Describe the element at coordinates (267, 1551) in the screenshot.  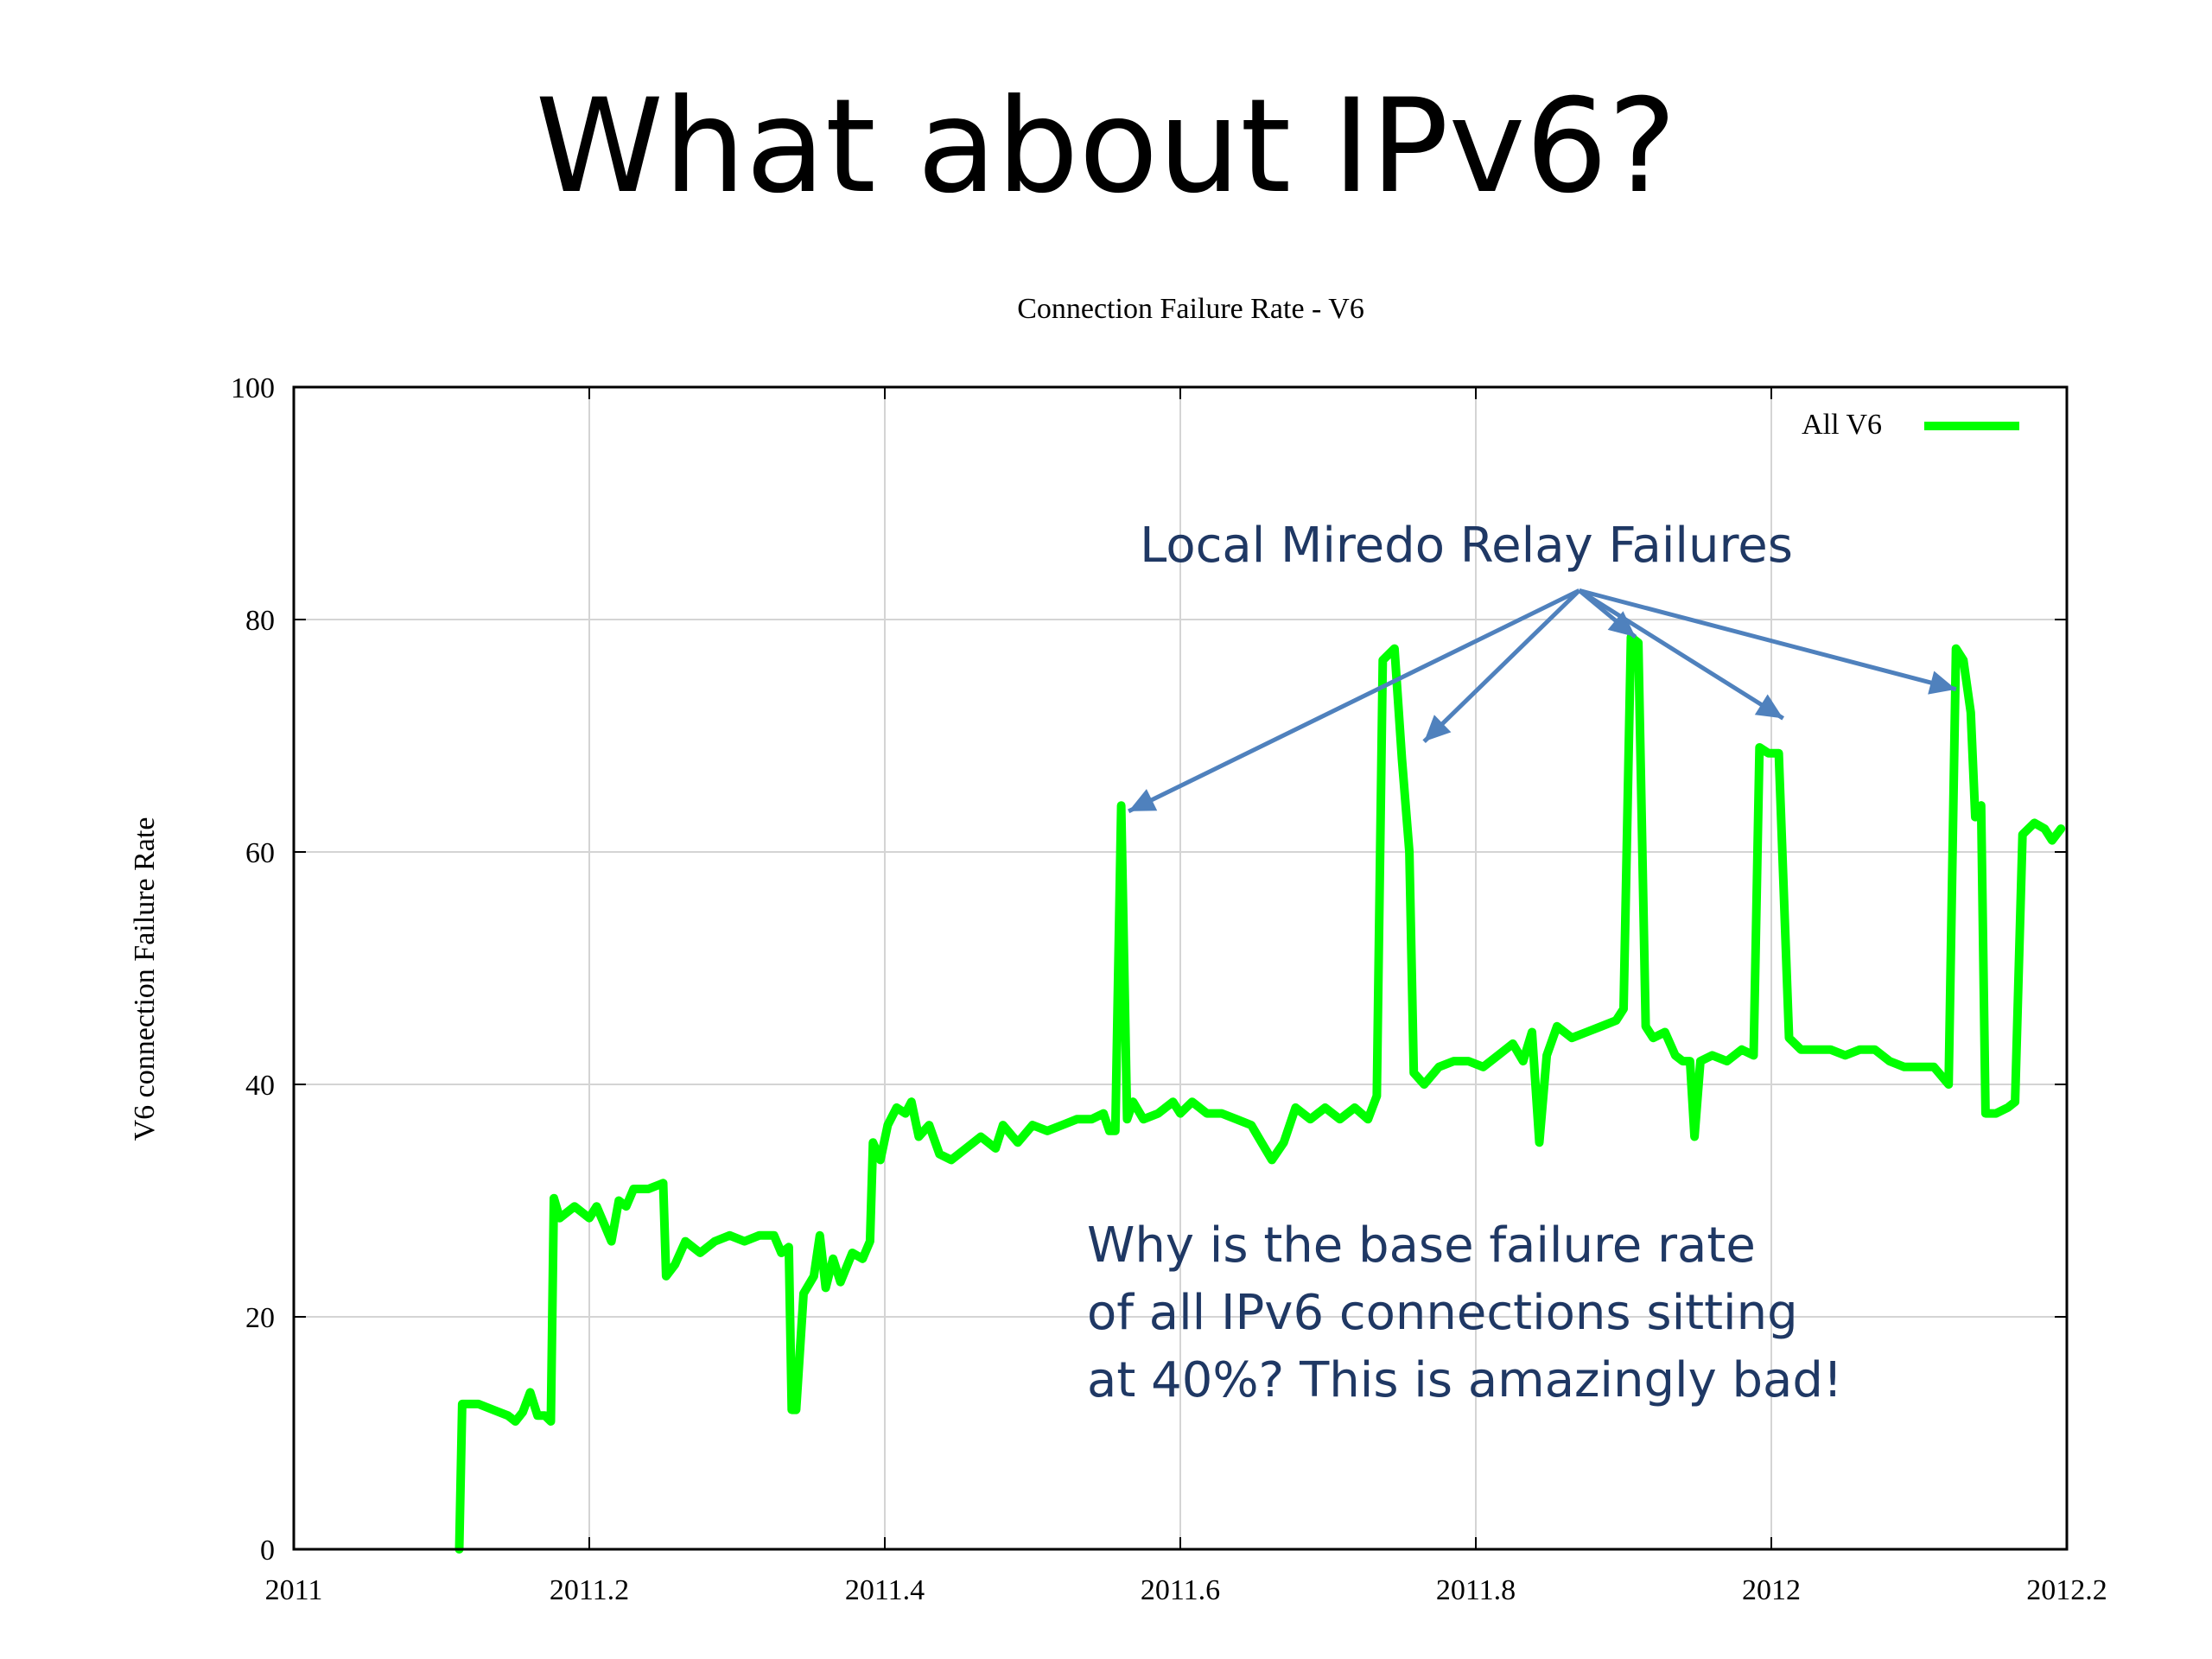
I see `y-tick-label: 0` at that location.